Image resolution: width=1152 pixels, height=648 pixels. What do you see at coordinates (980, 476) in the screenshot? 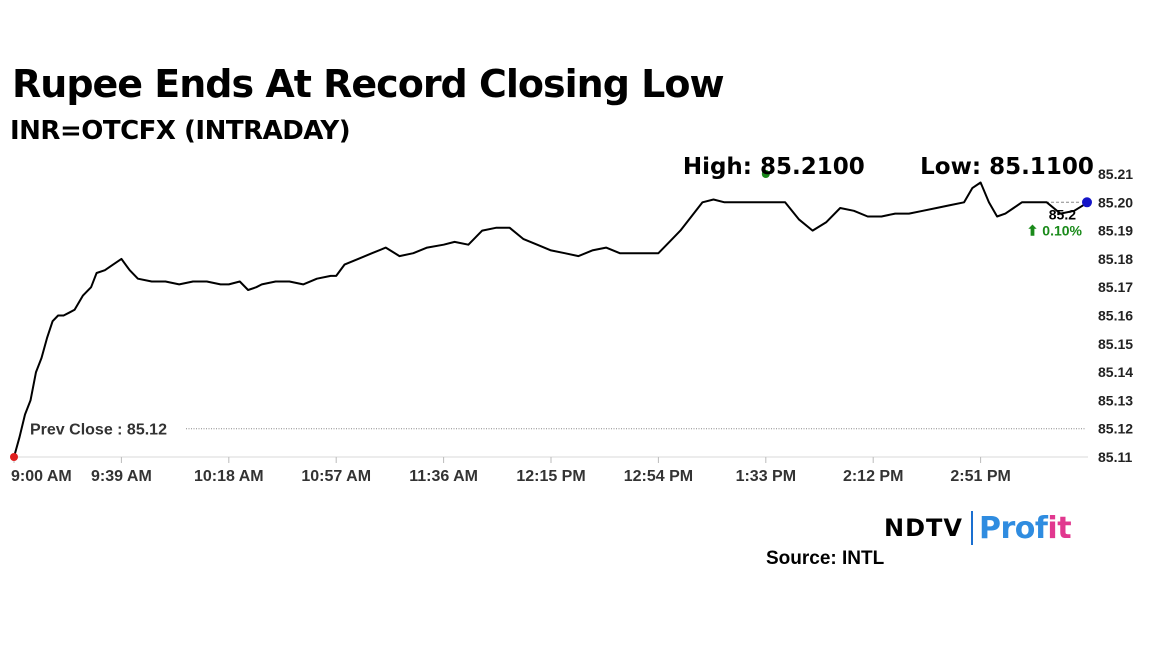
I see `x-tick-label-9: 2:51 PM` at bounding box center [980, 476].